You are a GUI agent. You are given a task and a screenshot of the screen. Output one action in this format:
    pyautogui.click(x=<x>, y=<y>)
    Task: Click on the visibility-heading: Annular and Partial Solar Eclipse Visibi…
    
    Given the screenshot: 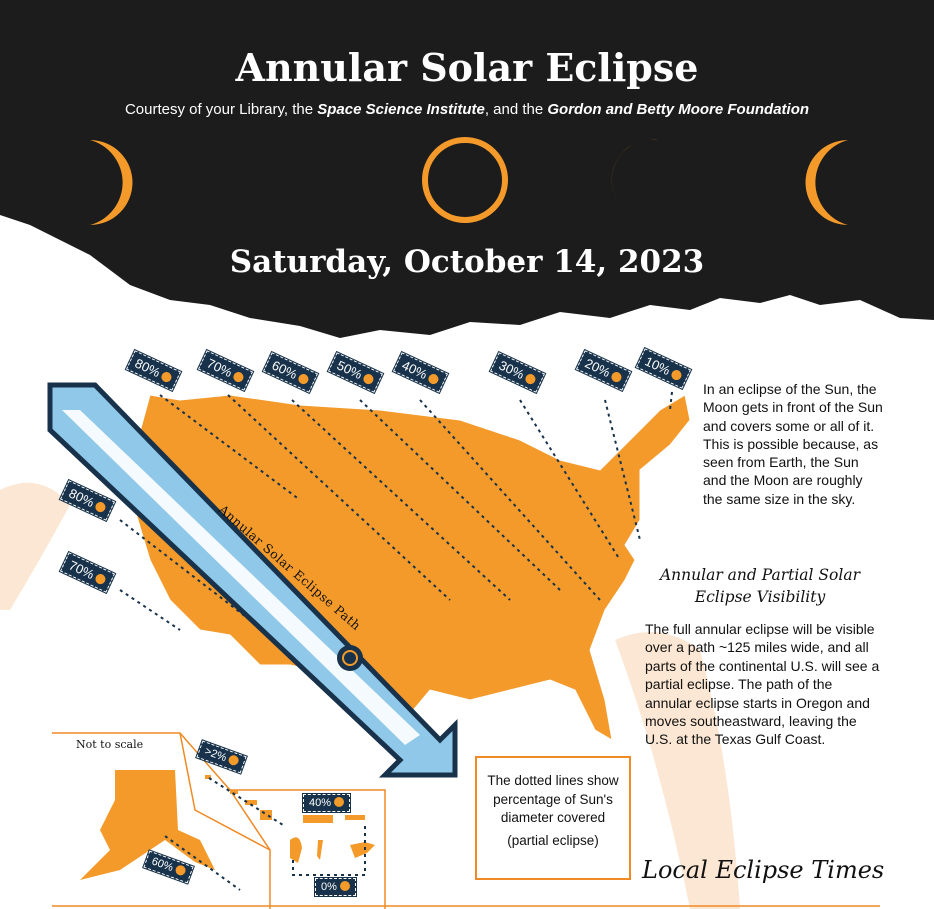 What is the action you would take?
    pyautogui.click(x=759, y=586)
    